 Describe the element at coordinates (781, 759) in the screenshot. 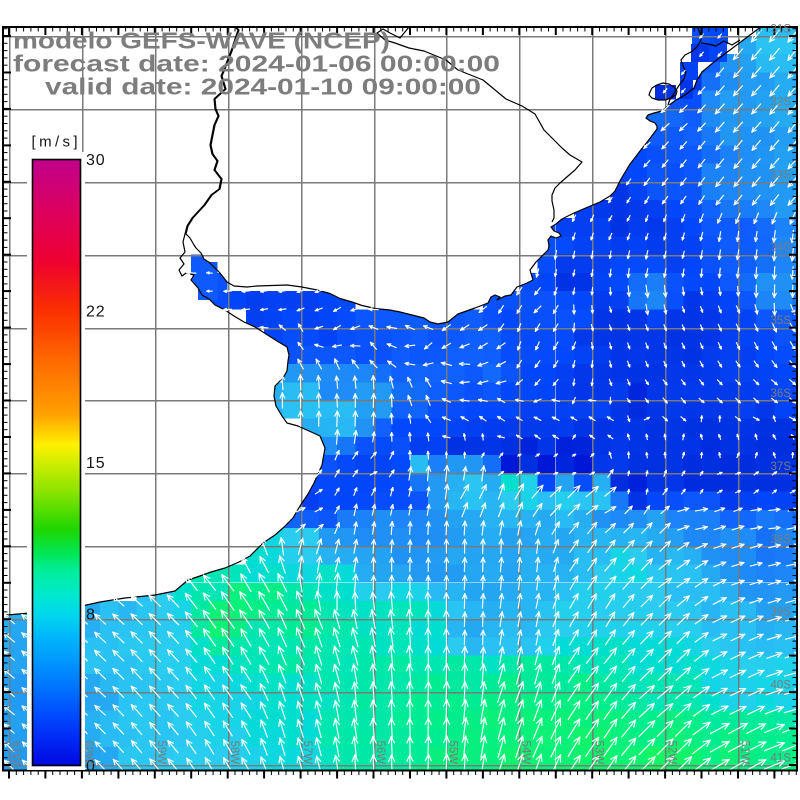

I see `svg-text: 41S` at that location.